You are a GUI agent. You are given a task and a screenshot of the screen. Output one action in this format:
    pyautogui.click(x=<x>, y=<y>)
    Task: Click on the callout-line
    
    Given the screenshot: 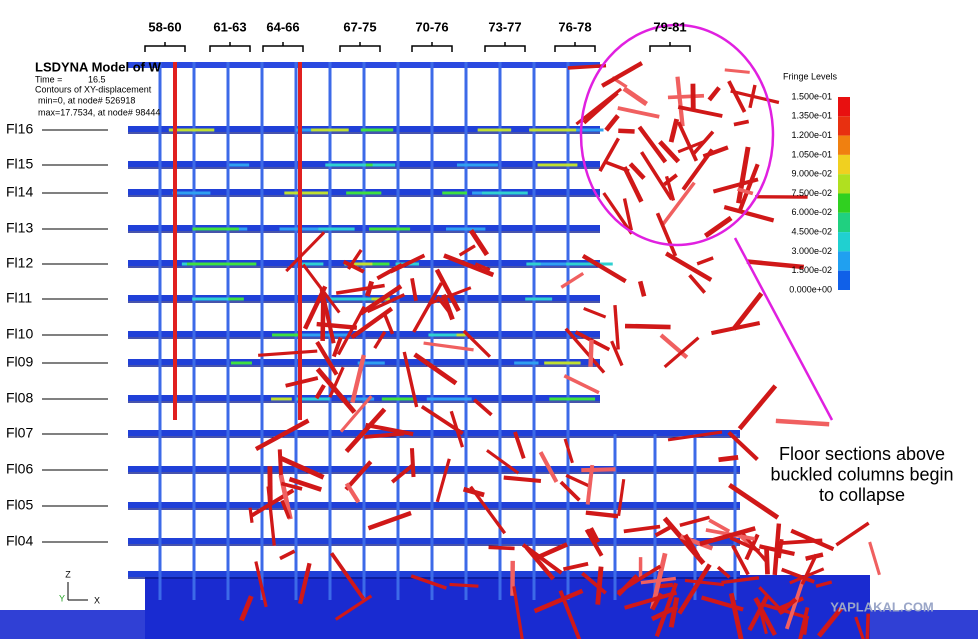 What is the action you would take?
    pyautogui.click(x=783, y=329)
    